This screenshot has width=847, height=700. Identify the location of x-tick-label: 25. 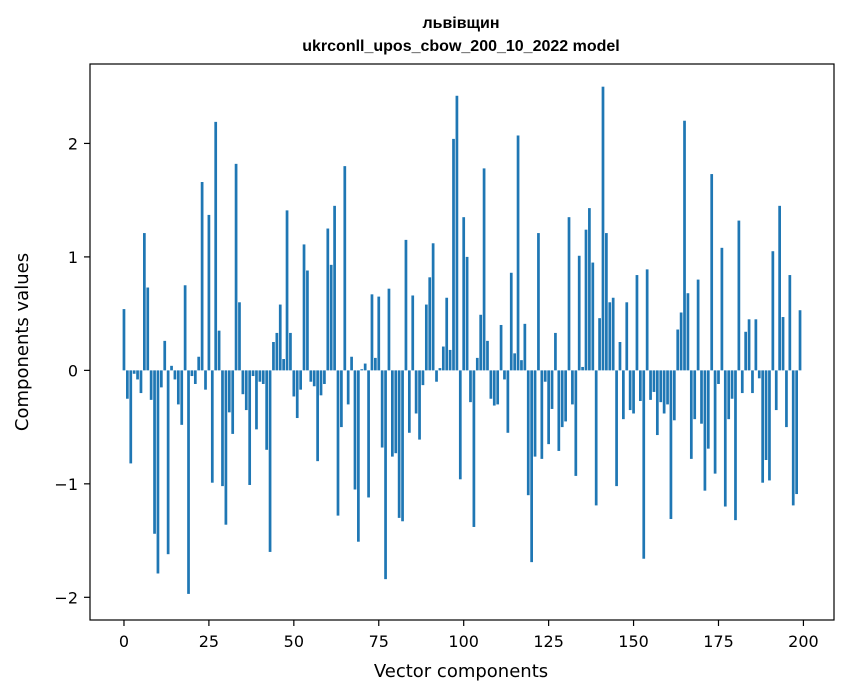
(209, 641).